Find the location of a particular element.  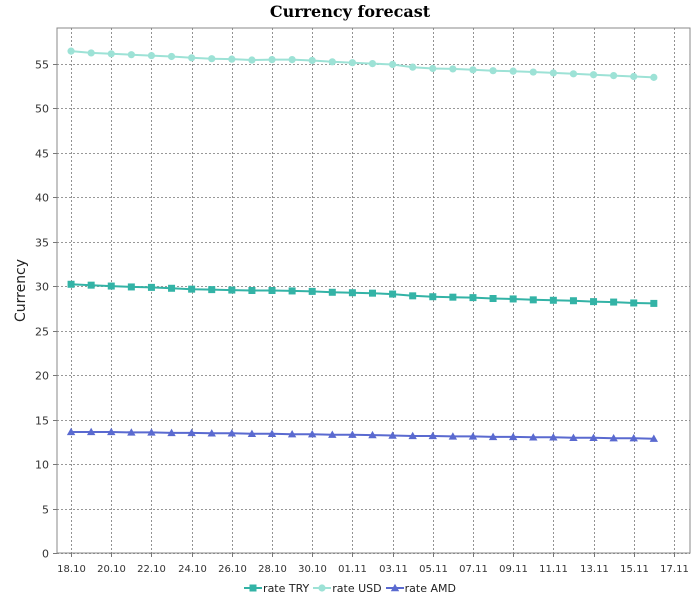

legend-swatch-rate-usd is located at coordinates (322, 588).